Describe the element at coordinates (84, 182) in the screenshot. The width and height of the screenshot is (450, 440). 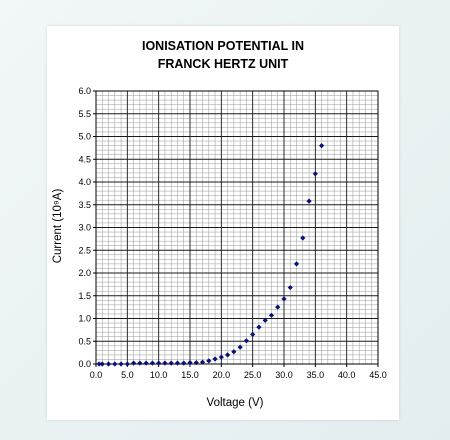
I see `y-tick-label: 4.0` at that location.